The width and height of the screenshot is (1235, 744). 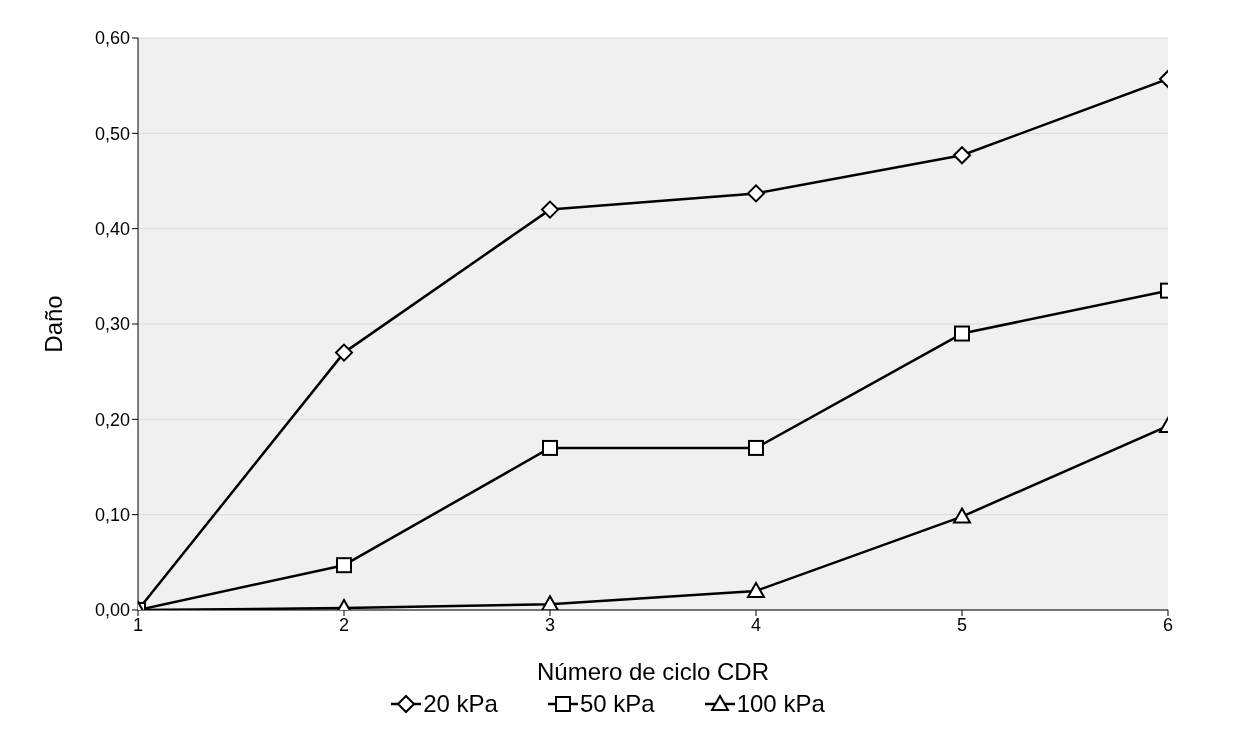 I want to click on legend-label: 100 kPa, so click(x=780, y=704).